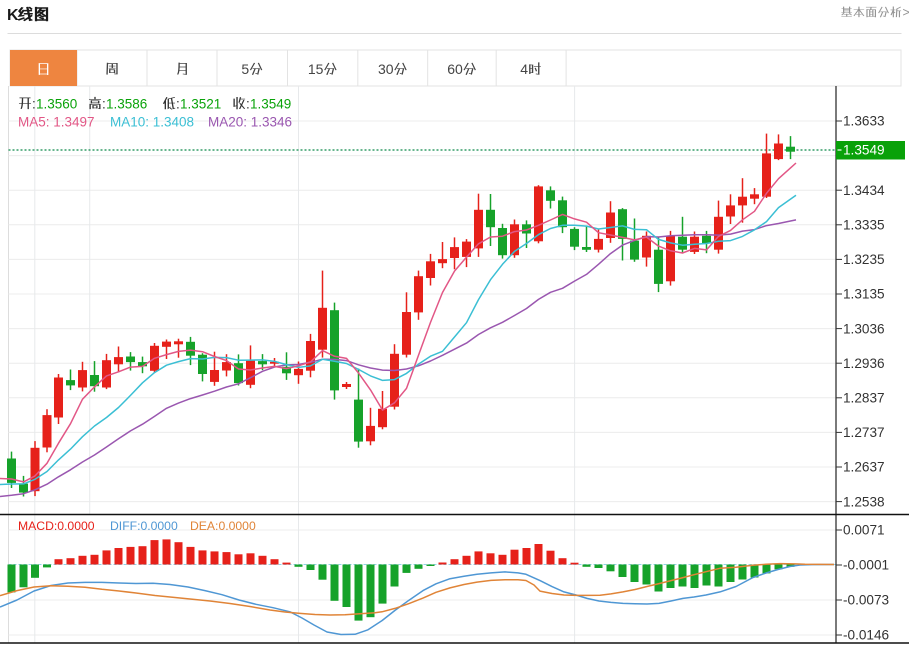  What do you see at coordinates (524, 69) in the screenshot?
I see `svg-text: 4` at bounding box center [524, 69].